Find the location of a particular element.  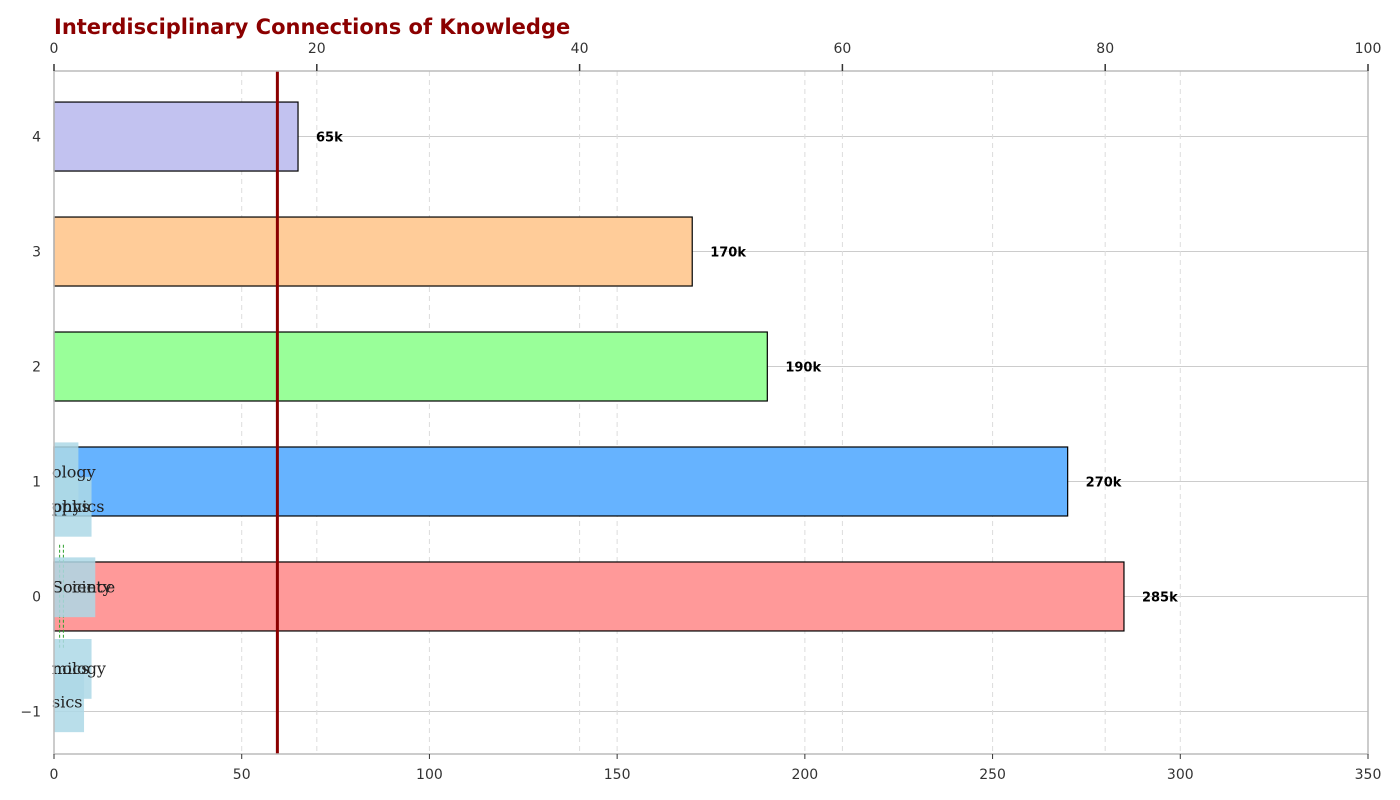

annotation-label: Society is located at coordinates (82, 586).